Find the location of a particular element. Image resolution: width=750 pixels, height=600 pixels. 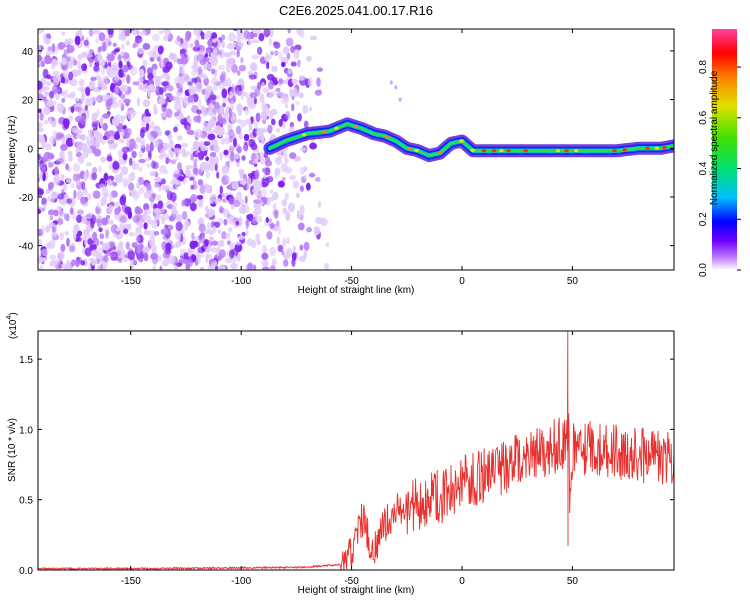

snr-x-tick-label: -100 is located at coordinates (241, 581).